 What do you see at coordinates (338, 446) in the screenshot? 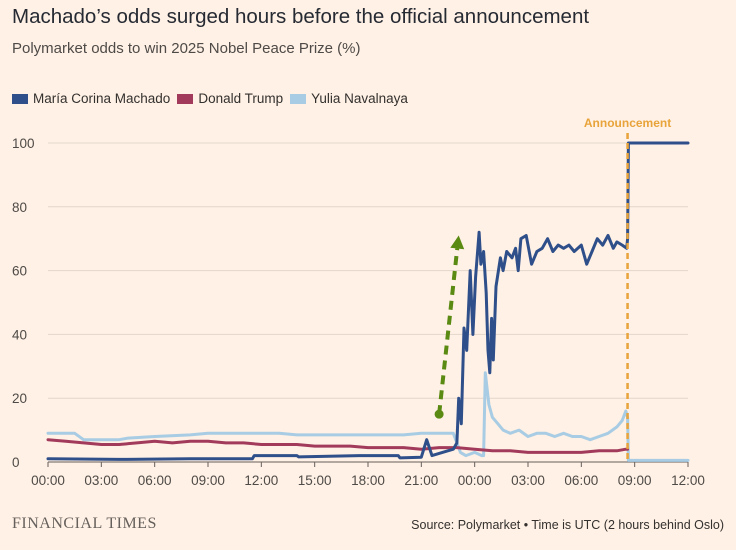
I see `series-line-donald-trump` at bounding box center [338, 446].